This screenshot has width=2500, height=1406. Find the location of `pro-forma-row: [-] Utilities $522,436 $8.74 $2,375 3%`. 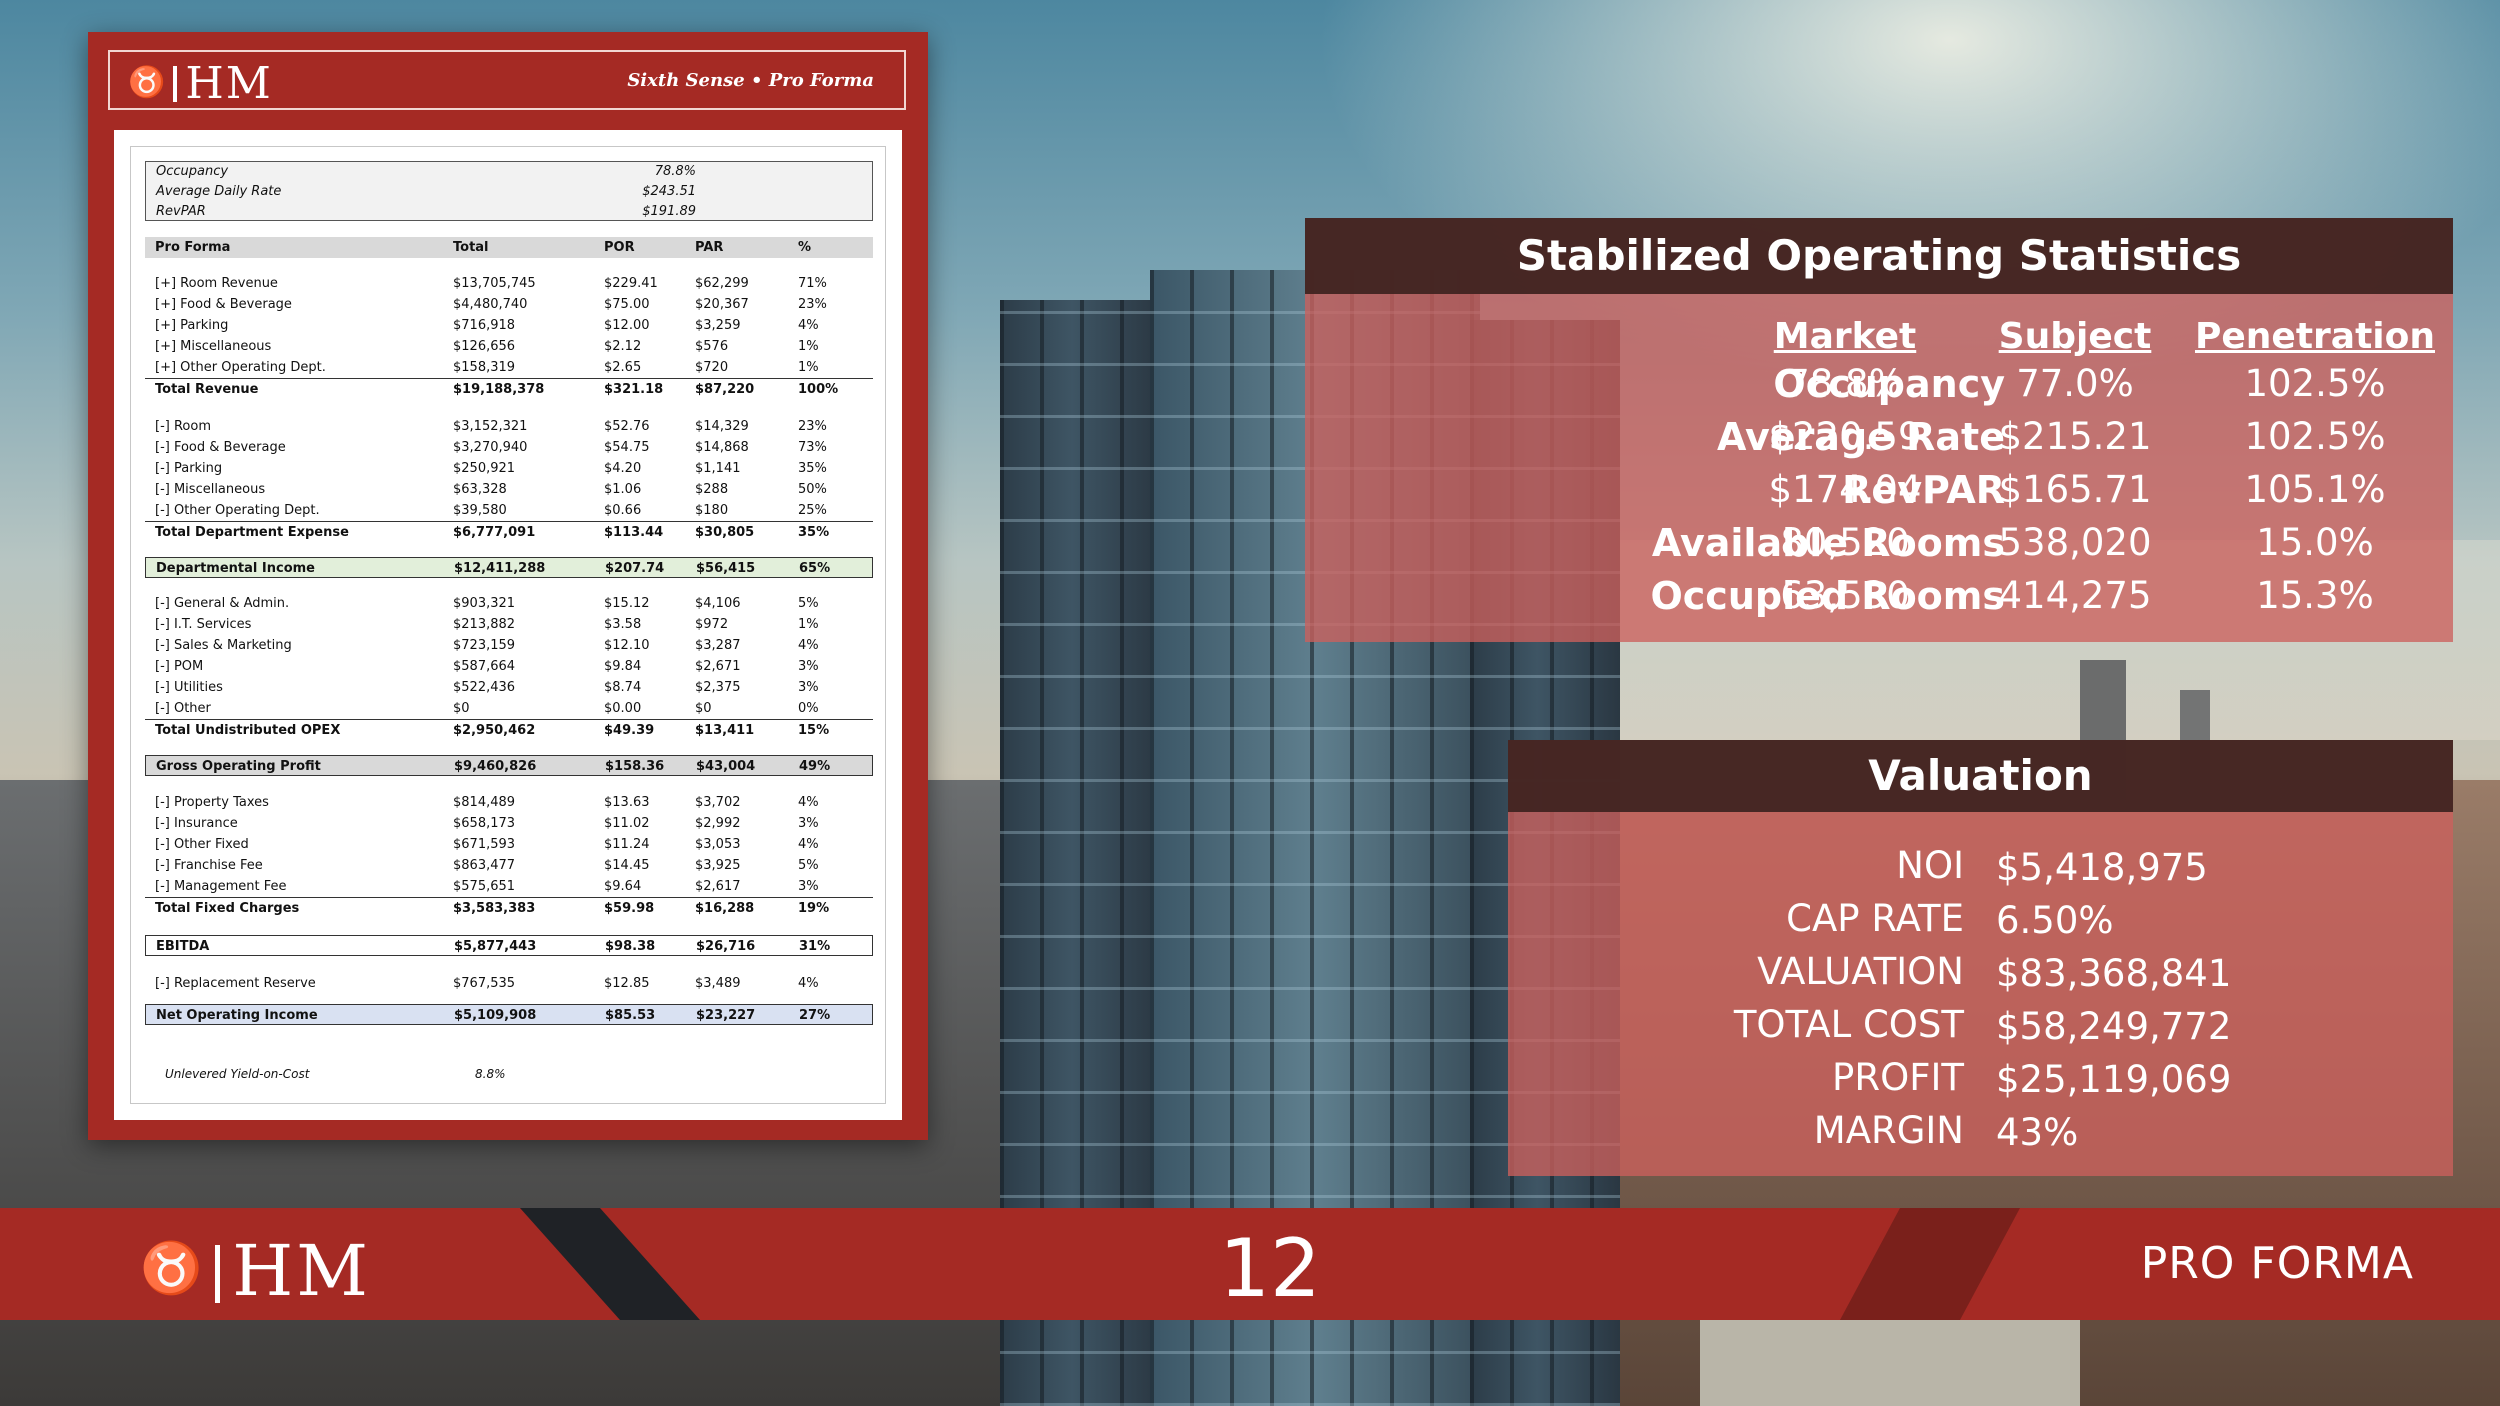

pro-forma-row: [-] Utilities $522,436 $8.74 $2,375 3% is located at coordinates (509, 687).